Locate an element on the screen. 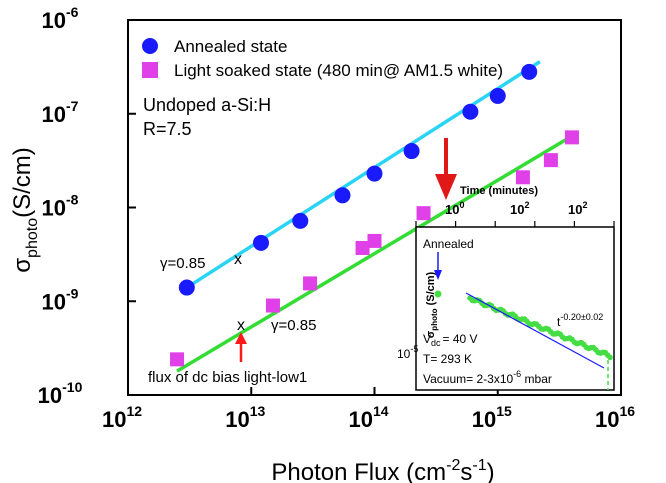 This screenshot has height=483, width=666. y-tick-label: 10⁻⁹ is located at coordinates (60, 299).